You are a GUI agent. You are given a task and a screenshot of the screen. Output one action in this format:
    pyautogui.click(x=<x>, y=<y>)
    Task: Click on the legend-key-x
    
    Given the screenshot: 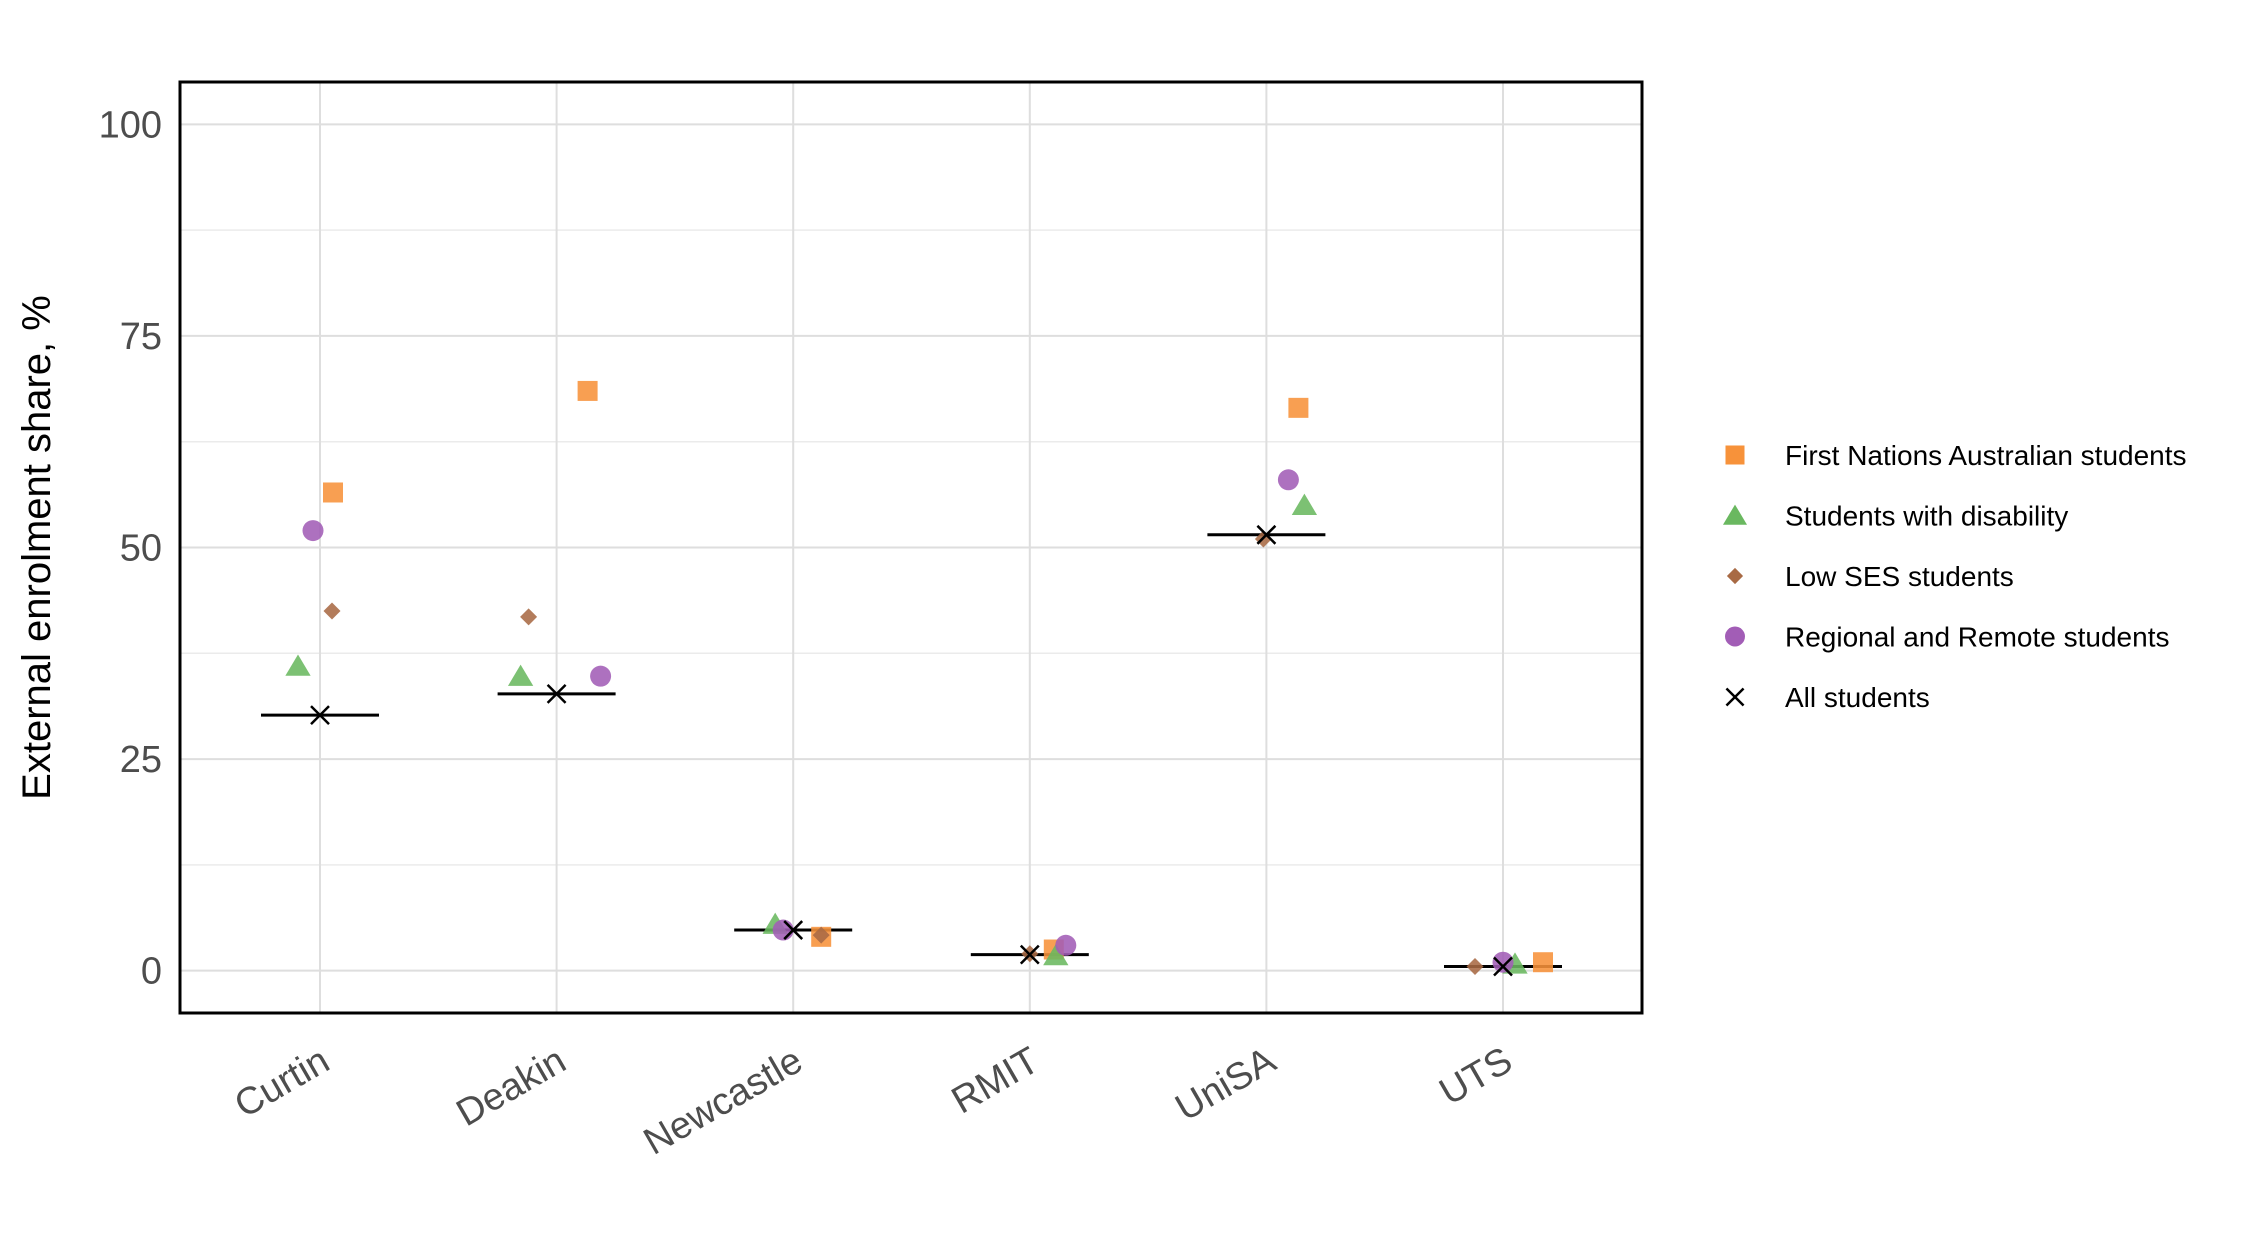 What is the action you would take?
    pyautogui.click(x=1735, y=697)
    